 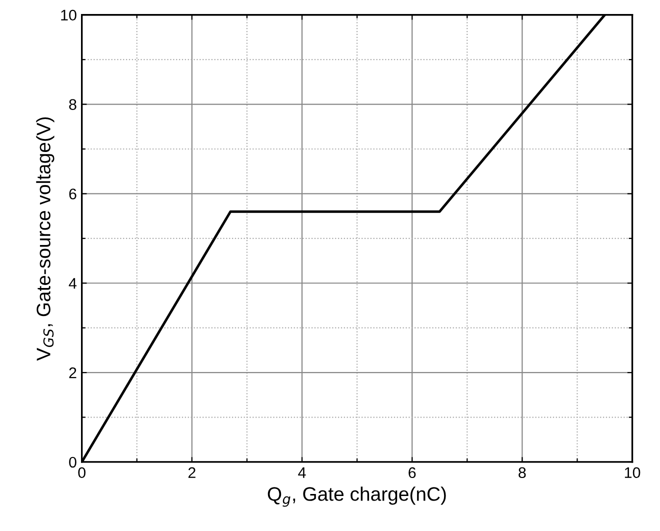 I want to click on y-tick-label: 4, so click(x=72, y=283).